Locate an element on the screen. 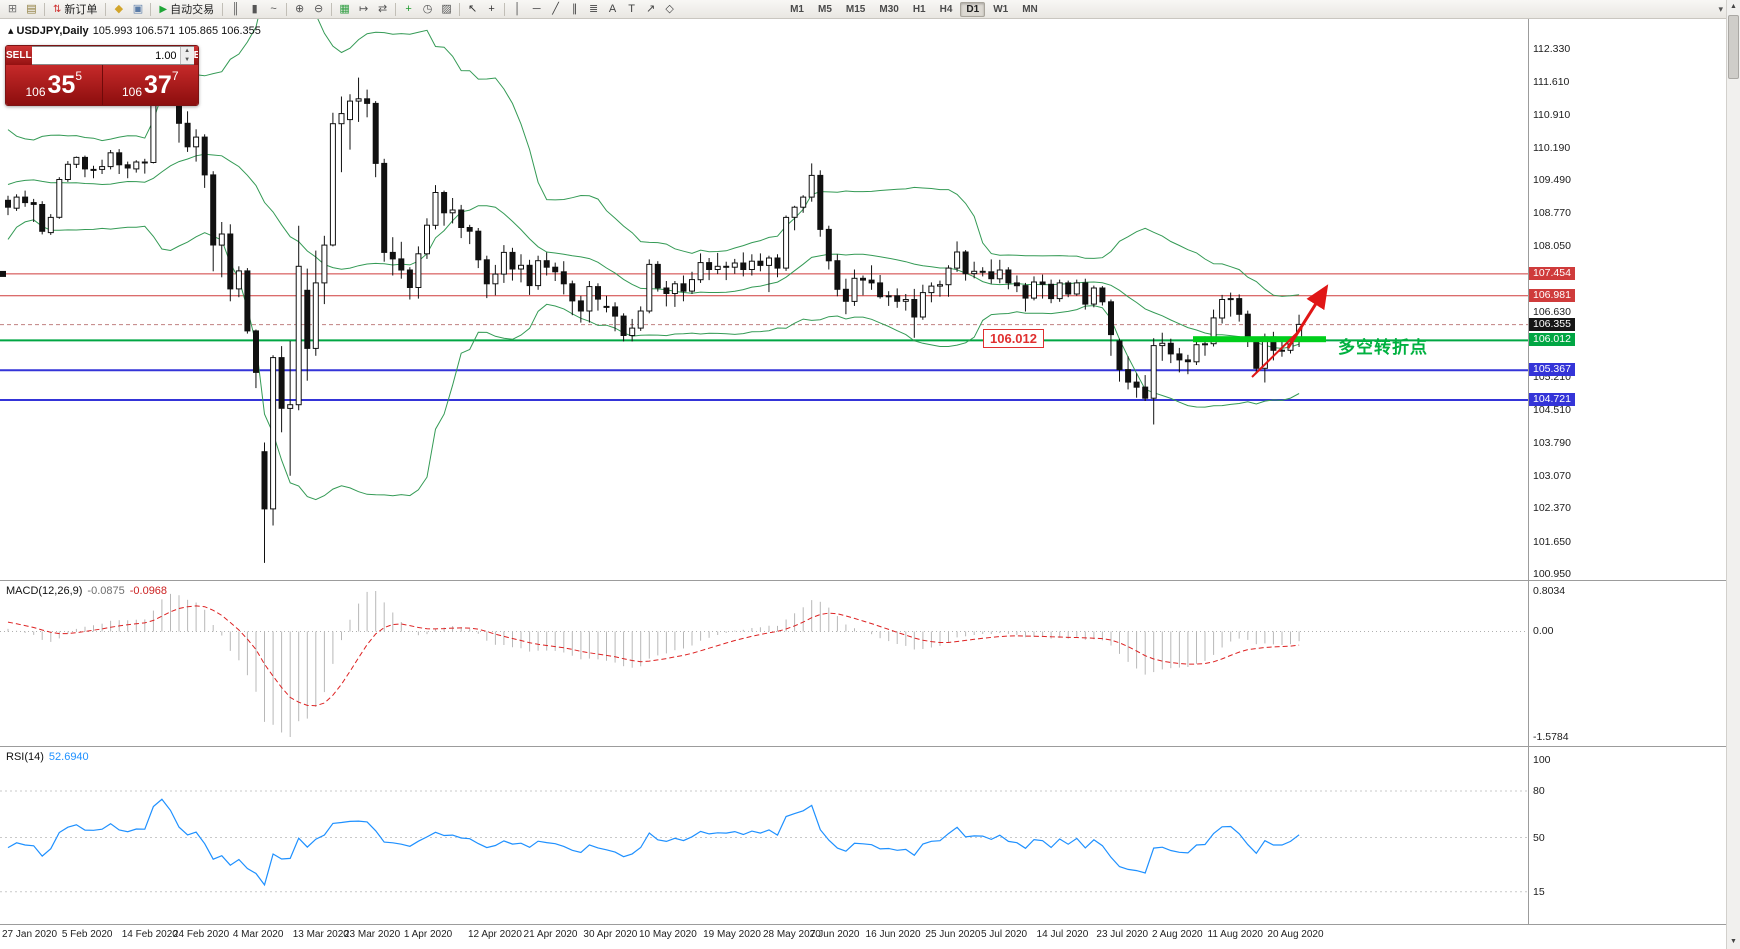  periods-icon: ◷ is located at coordinates (427, 8).